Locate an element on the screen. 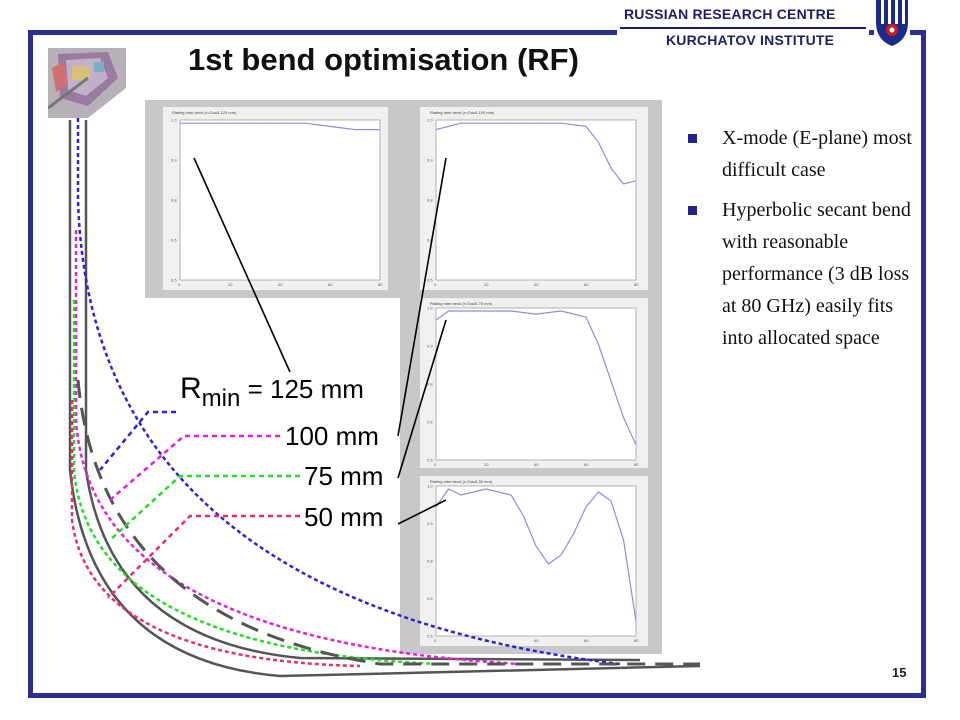 This screenshot has height=720, width=960. pointer-50mm is located at coordinates (422, 512).